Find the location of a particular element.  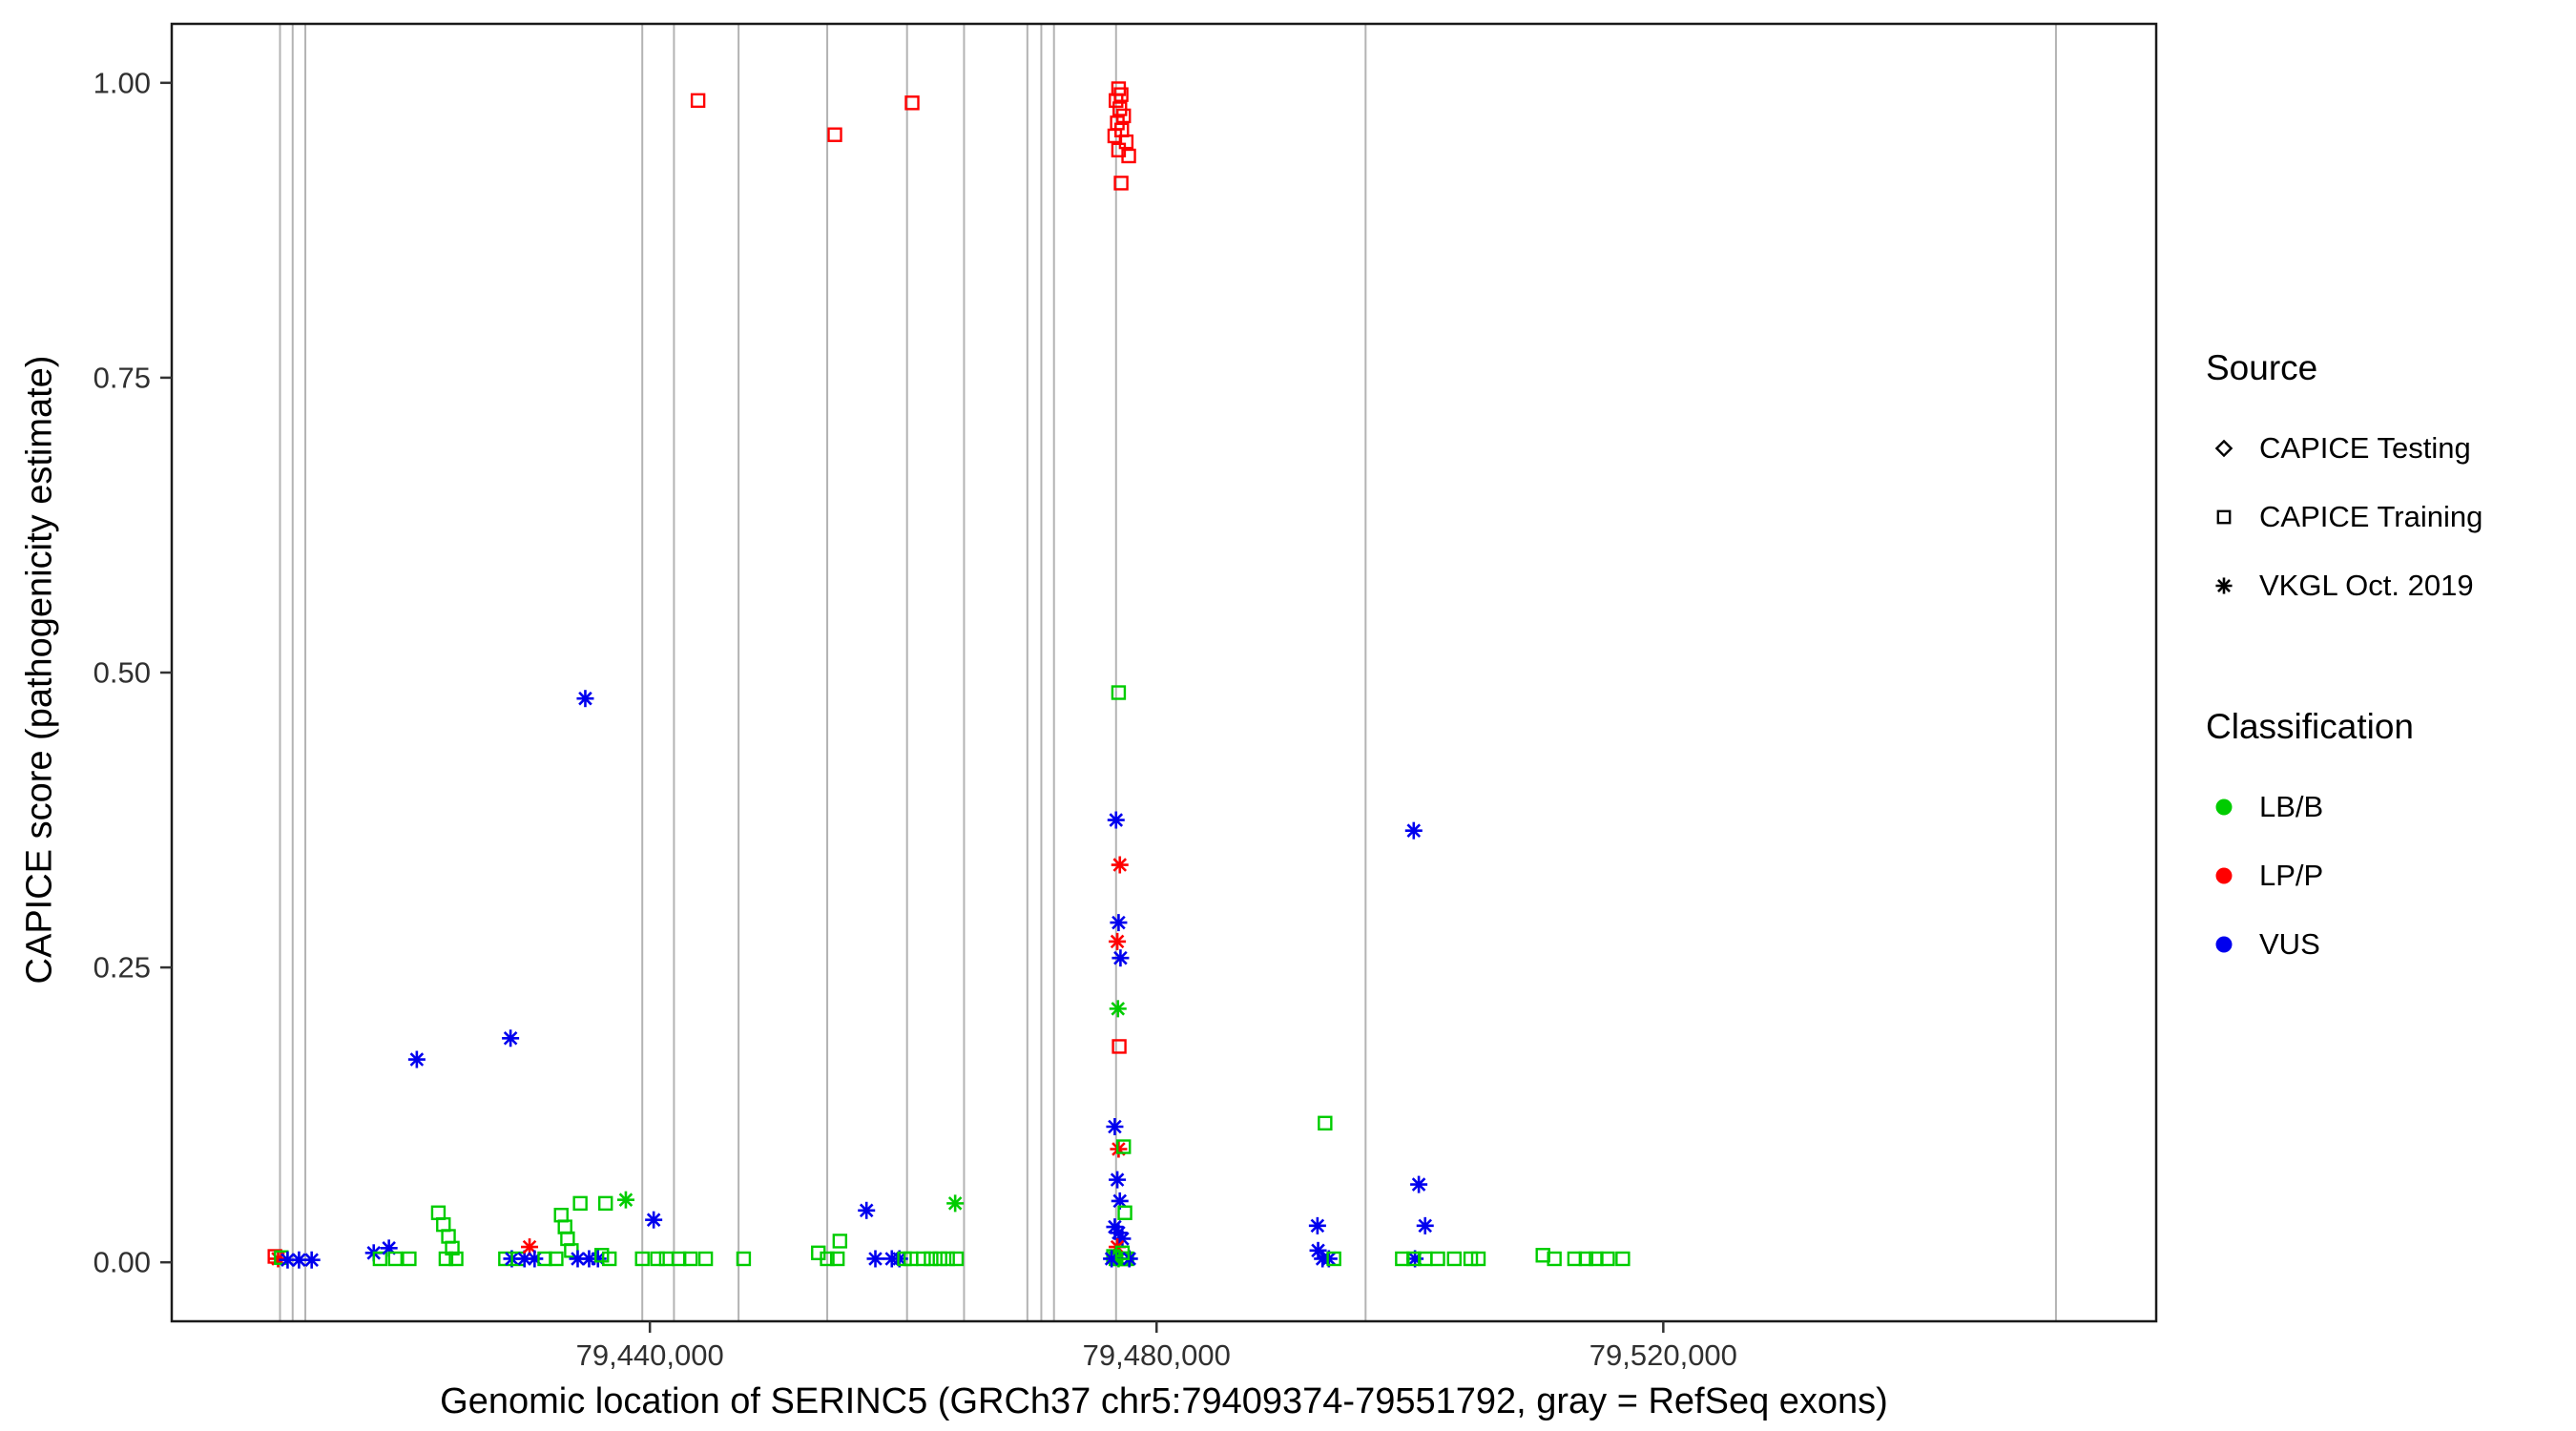

square-marker is located at coordinates (2224, 517).